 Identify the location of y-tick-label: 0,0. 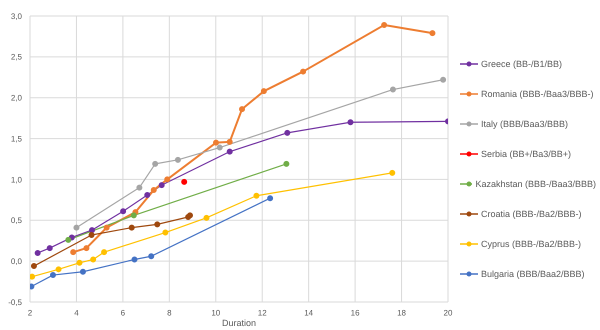
(16, 261).